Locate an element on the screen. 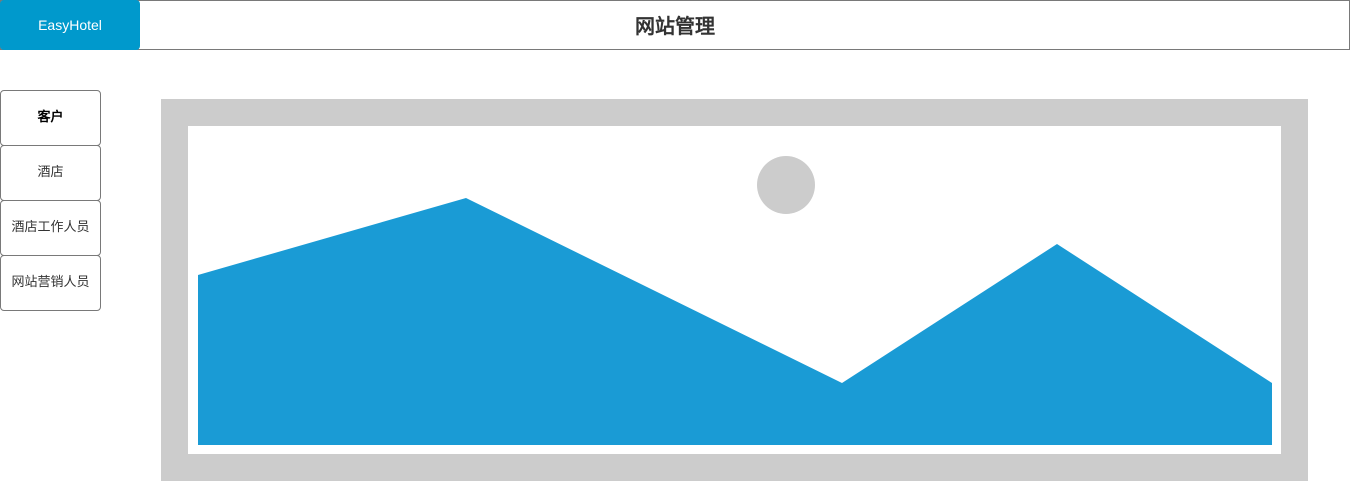  sidebar-item-marketers: 网站营销人员 is located at coordinates (50, 283).